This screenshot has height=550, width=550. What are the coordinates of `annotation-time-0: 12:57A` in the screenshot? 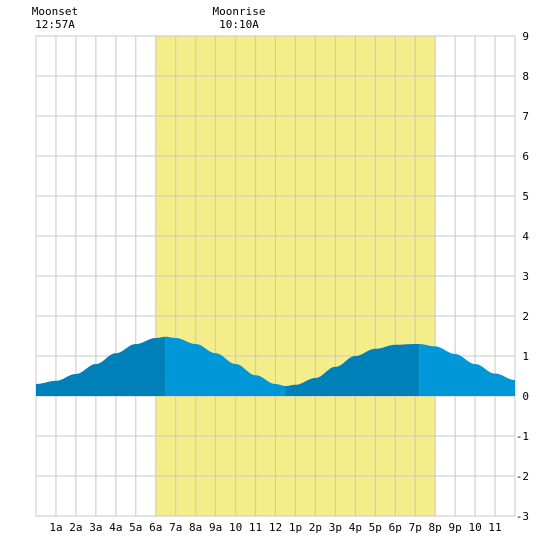 It's located at (55, 24).